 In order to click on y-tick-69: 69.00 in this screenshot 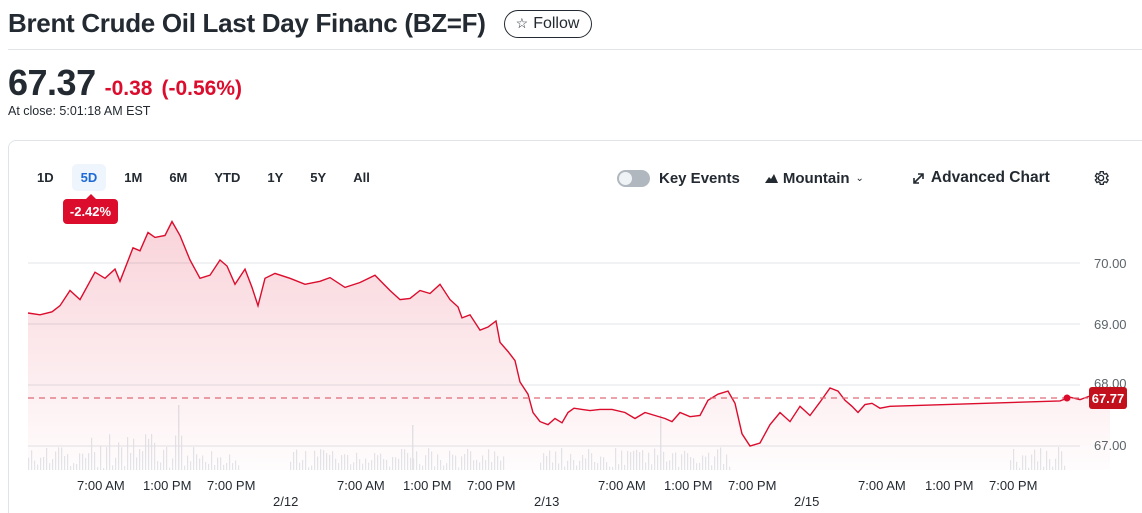, I will do `click(1110, 324)`.